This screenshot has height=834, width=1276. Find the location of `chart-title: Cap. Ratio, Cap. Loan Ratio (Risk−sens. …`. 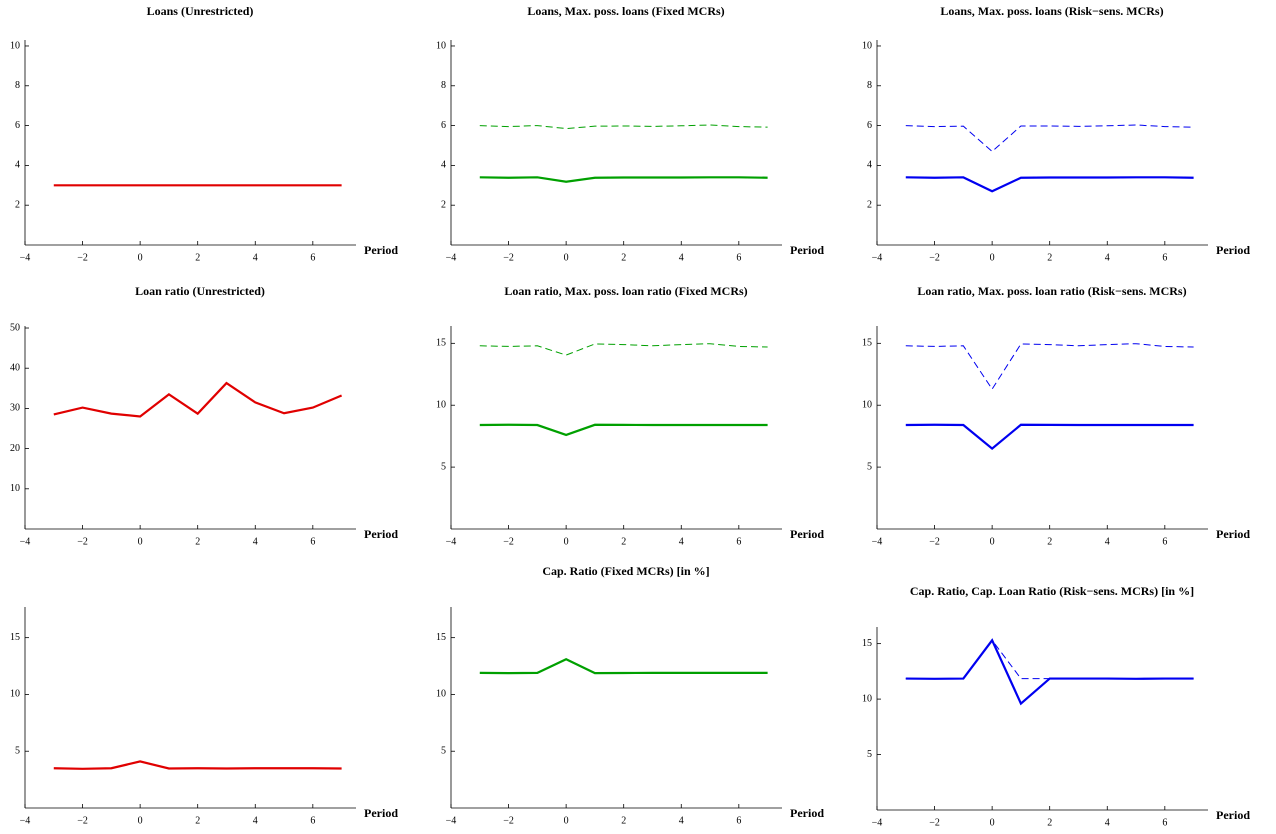

chart-title: Cap. Ratio, Cap. Loan Ratio (Risk−sens. … is located at coordinates (1052, 591).